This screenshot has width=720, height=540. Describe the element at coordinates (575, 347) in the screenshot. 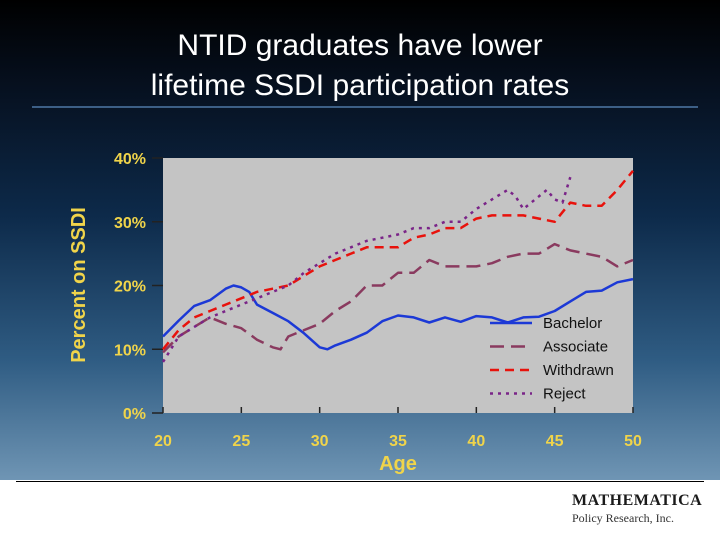

I see `legend-label-associate: Associate` at that location.